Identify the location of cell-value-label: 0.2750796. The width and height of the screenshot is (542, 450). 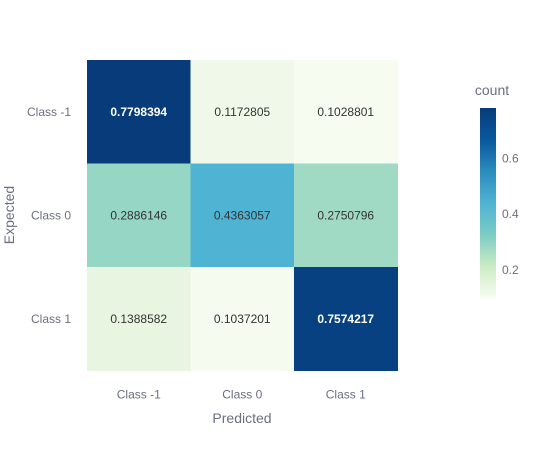
(345, 215).